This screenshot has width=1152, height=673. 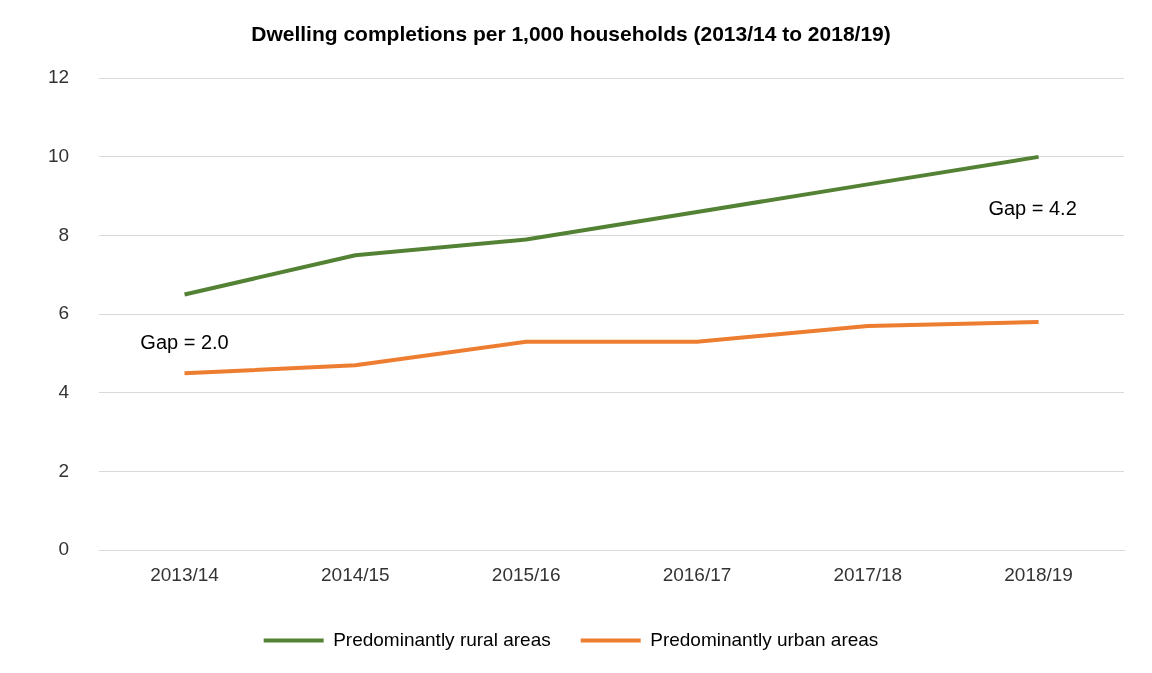 What do you see at coordinates (526, 574) in the screenshot?
I see `x-tick-label: 2015/16` at bounding box center [526, 574].